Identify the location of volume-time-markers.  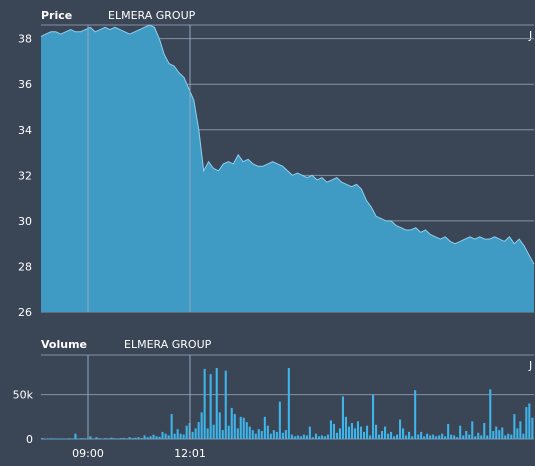
(139, 397).